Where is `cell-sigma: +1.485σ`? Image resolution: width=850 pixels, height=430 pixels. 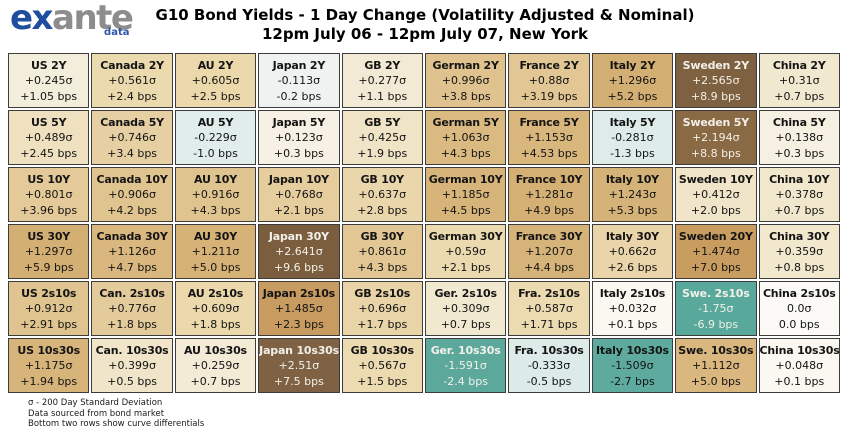 cell-sigma: +1.485σ is located at coordinates (299, 309).